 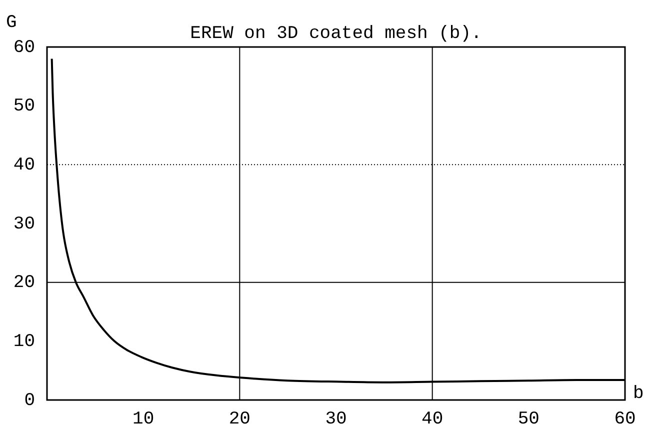 I want to click on y-tick-label: 60, so click(x=24, y=48).